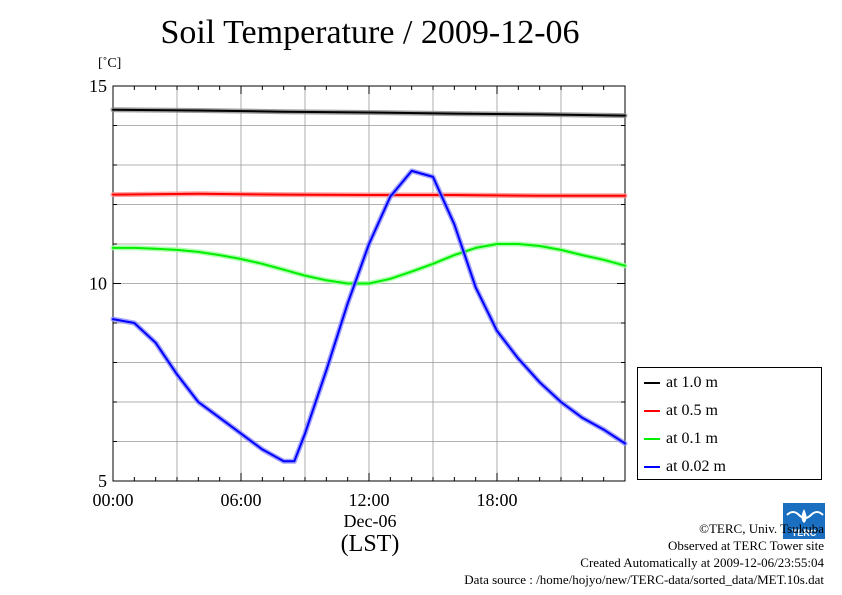 The height and width of the screenshot is (595, 842). Describe the element at coordinates (761, 528) in the screenshot. I see `copyright-text: ©TERC, Univ. Tsukuba` at that location.